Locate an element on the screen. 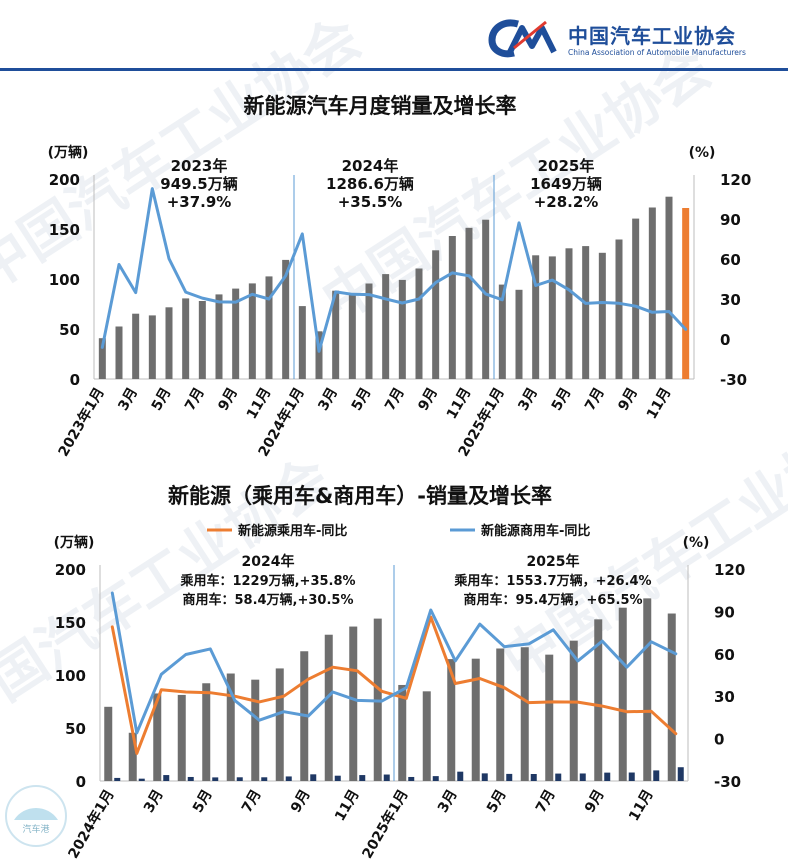 The image size is (788, 865). annotation-growth: +28.2% is located at coordinates (566, 202).